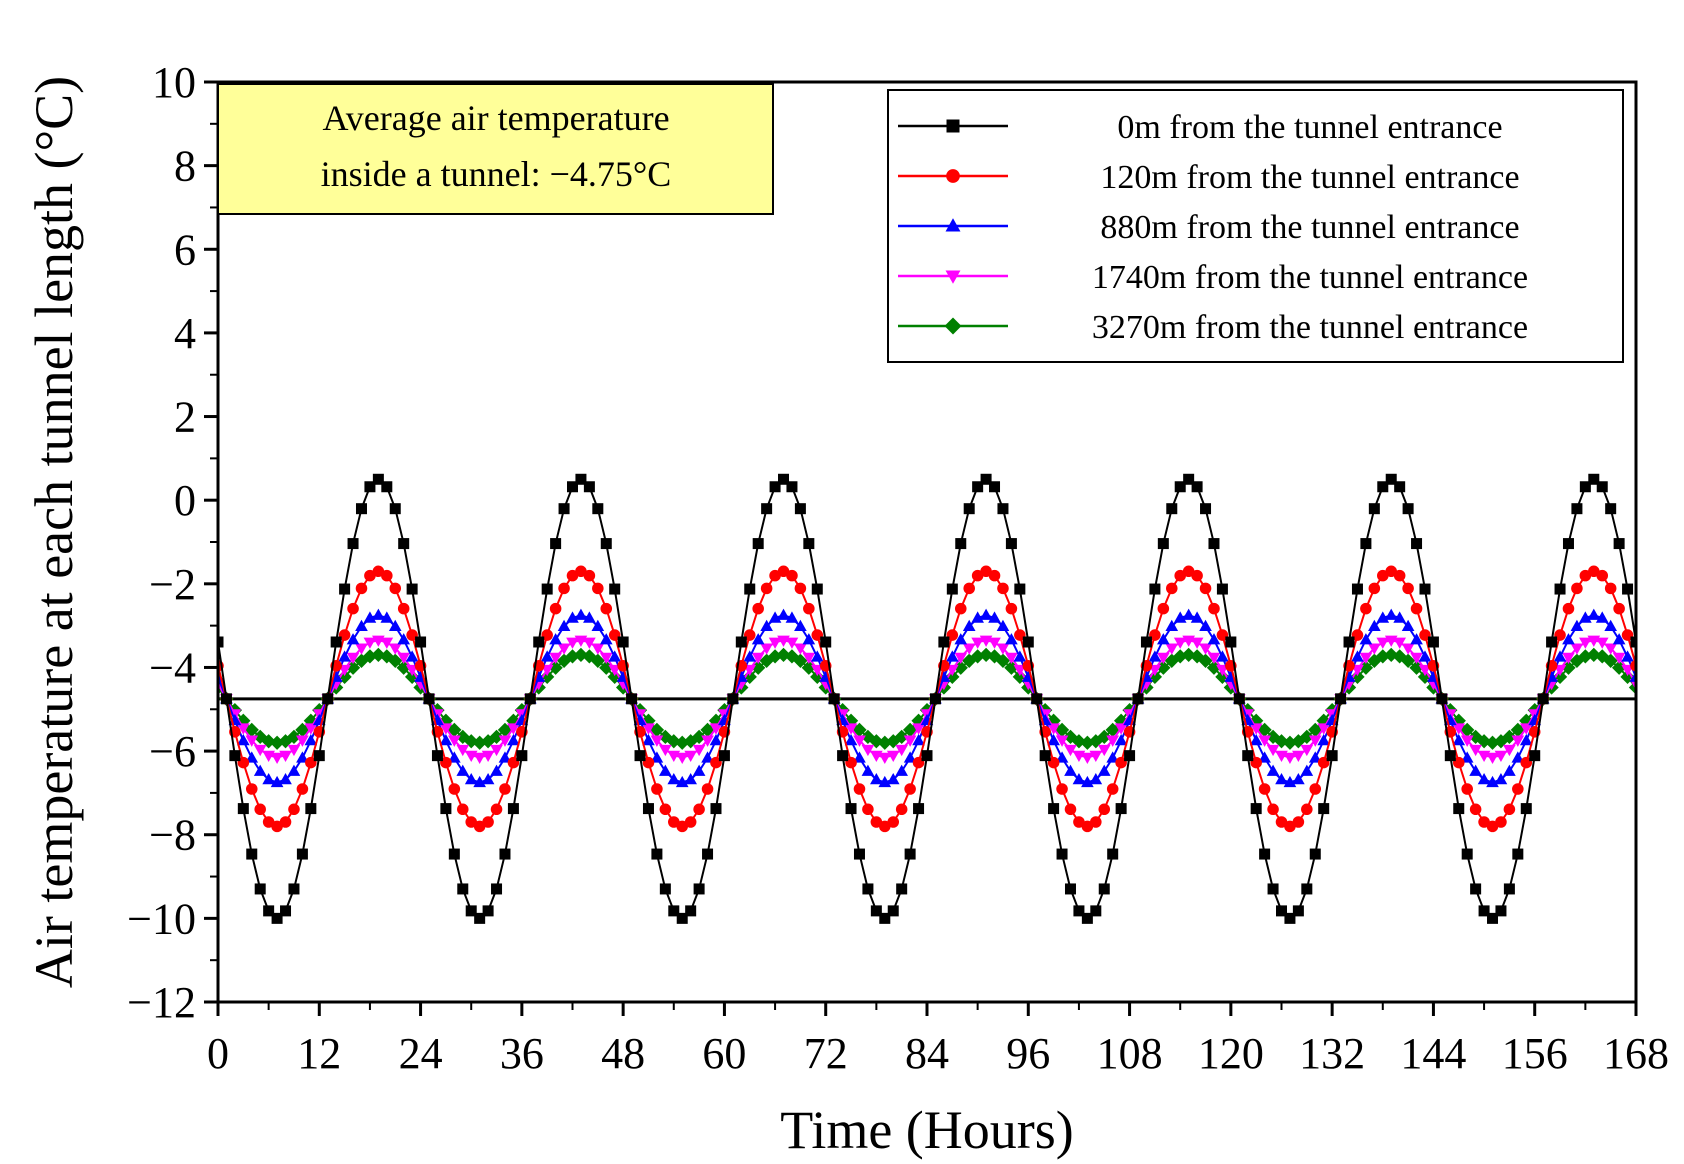  I want to click on x-tick-label: 12, so click(319, 1053).